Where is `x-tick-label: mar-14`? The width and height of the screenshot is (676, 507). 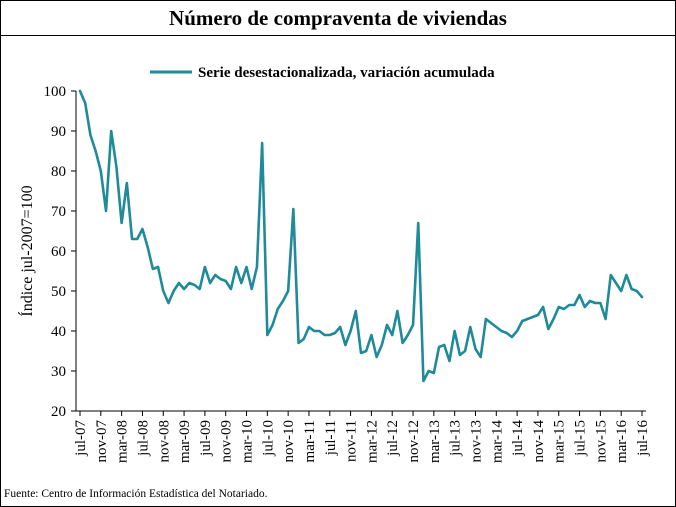
x-tick-label: mar-14 is located at coordinates (497, 442).